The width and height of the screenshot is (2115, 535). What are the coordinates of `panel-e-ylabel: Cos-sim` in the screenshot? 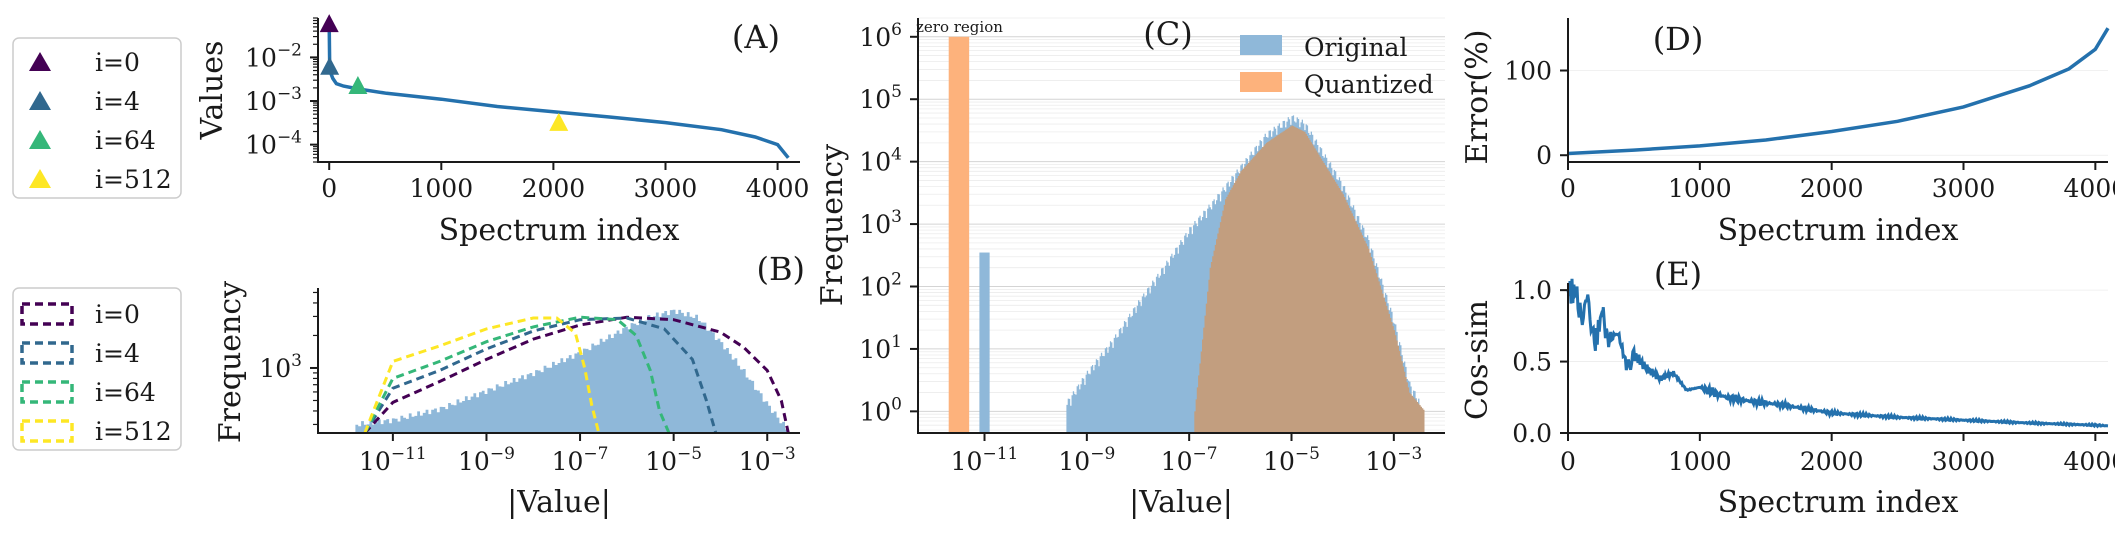 It's located at (1477, 360).